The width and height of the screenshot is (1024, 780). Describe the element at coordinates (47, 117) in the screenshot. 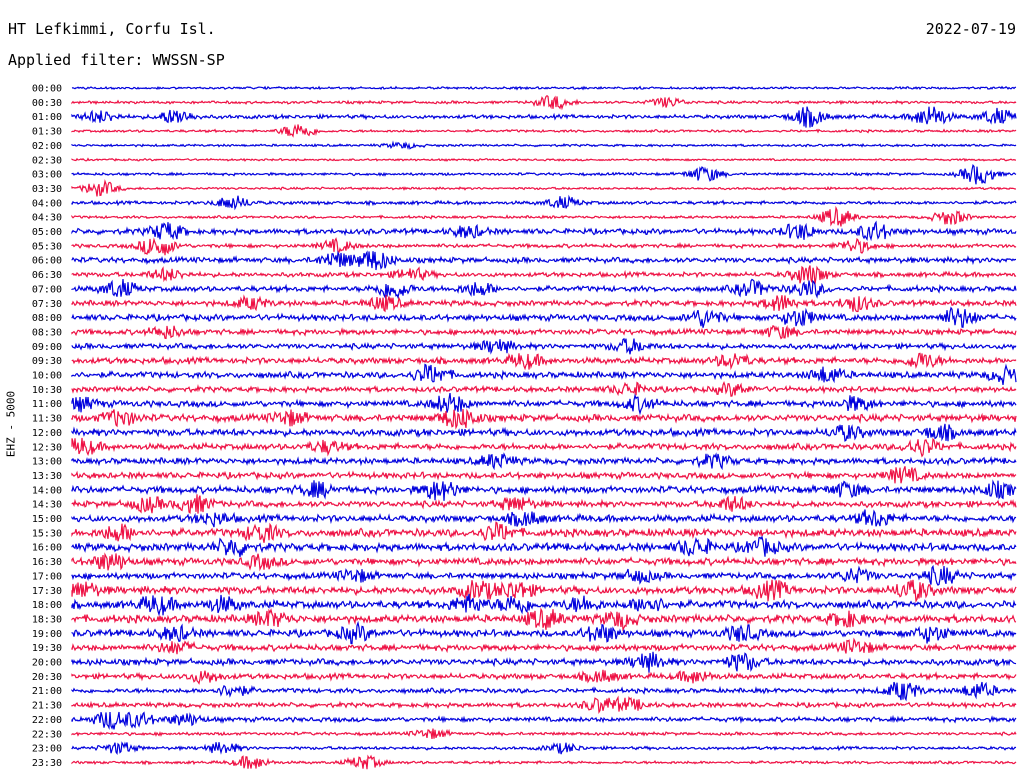

I see `time-tick-label: 01:00` at that location.